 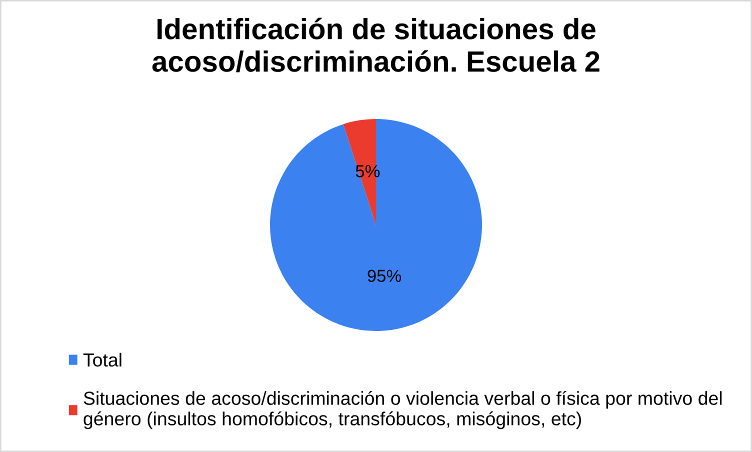 I want to click on data-label: 95%, so click(x=385, y=276).